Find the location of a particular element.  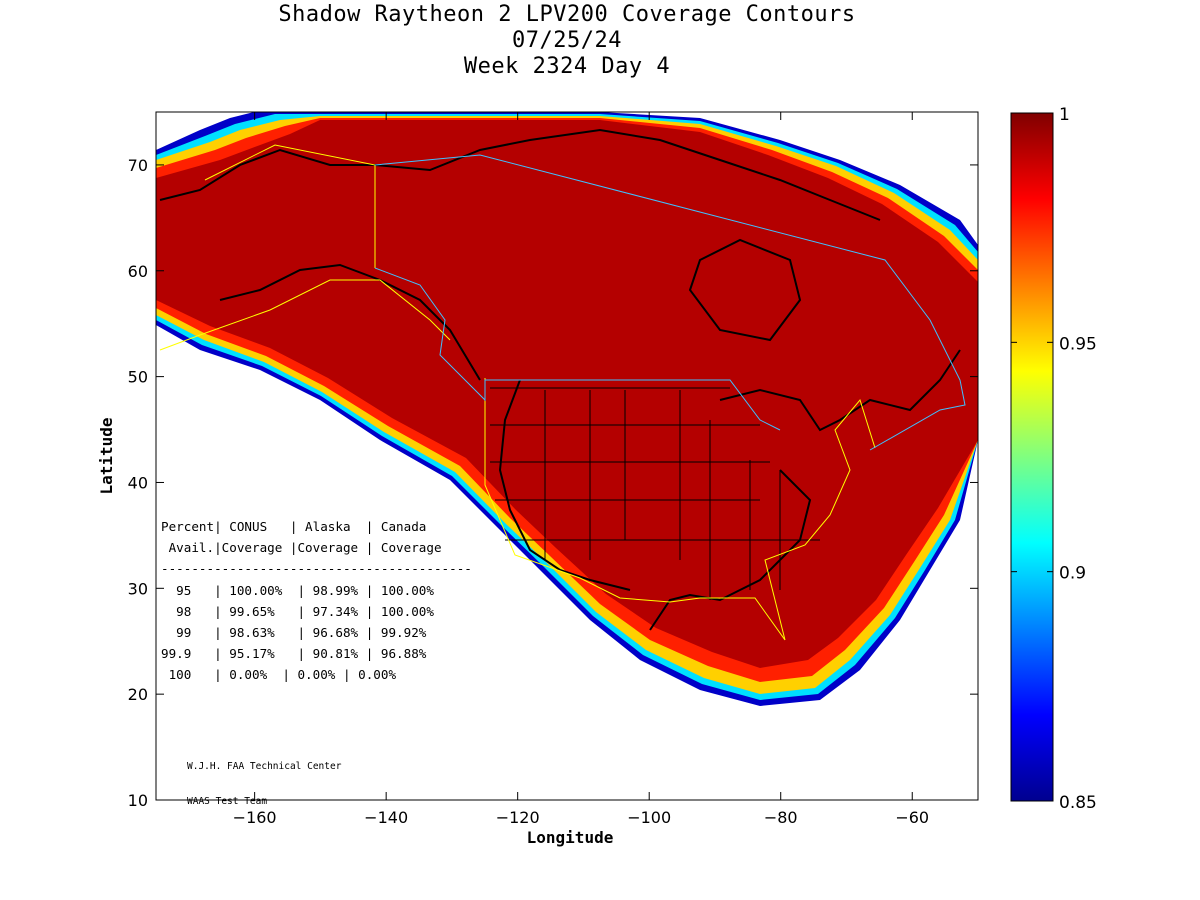

table-line: 99.9 | 95.17% | 90.81% | 96.88% is located at coordinates (294, 654).